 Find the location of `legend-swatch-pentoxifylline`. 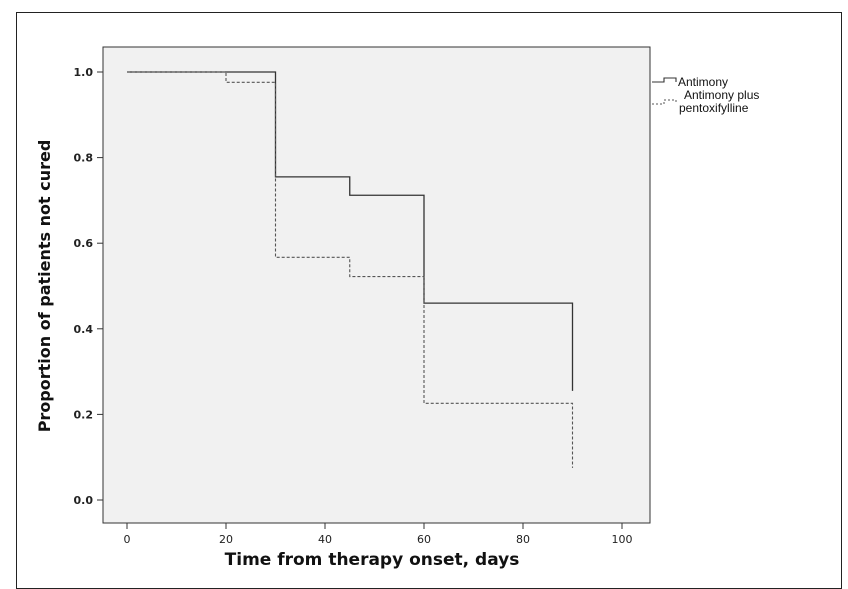

legend-swatch-pentoxifylline is located at coordinates (664, 102).